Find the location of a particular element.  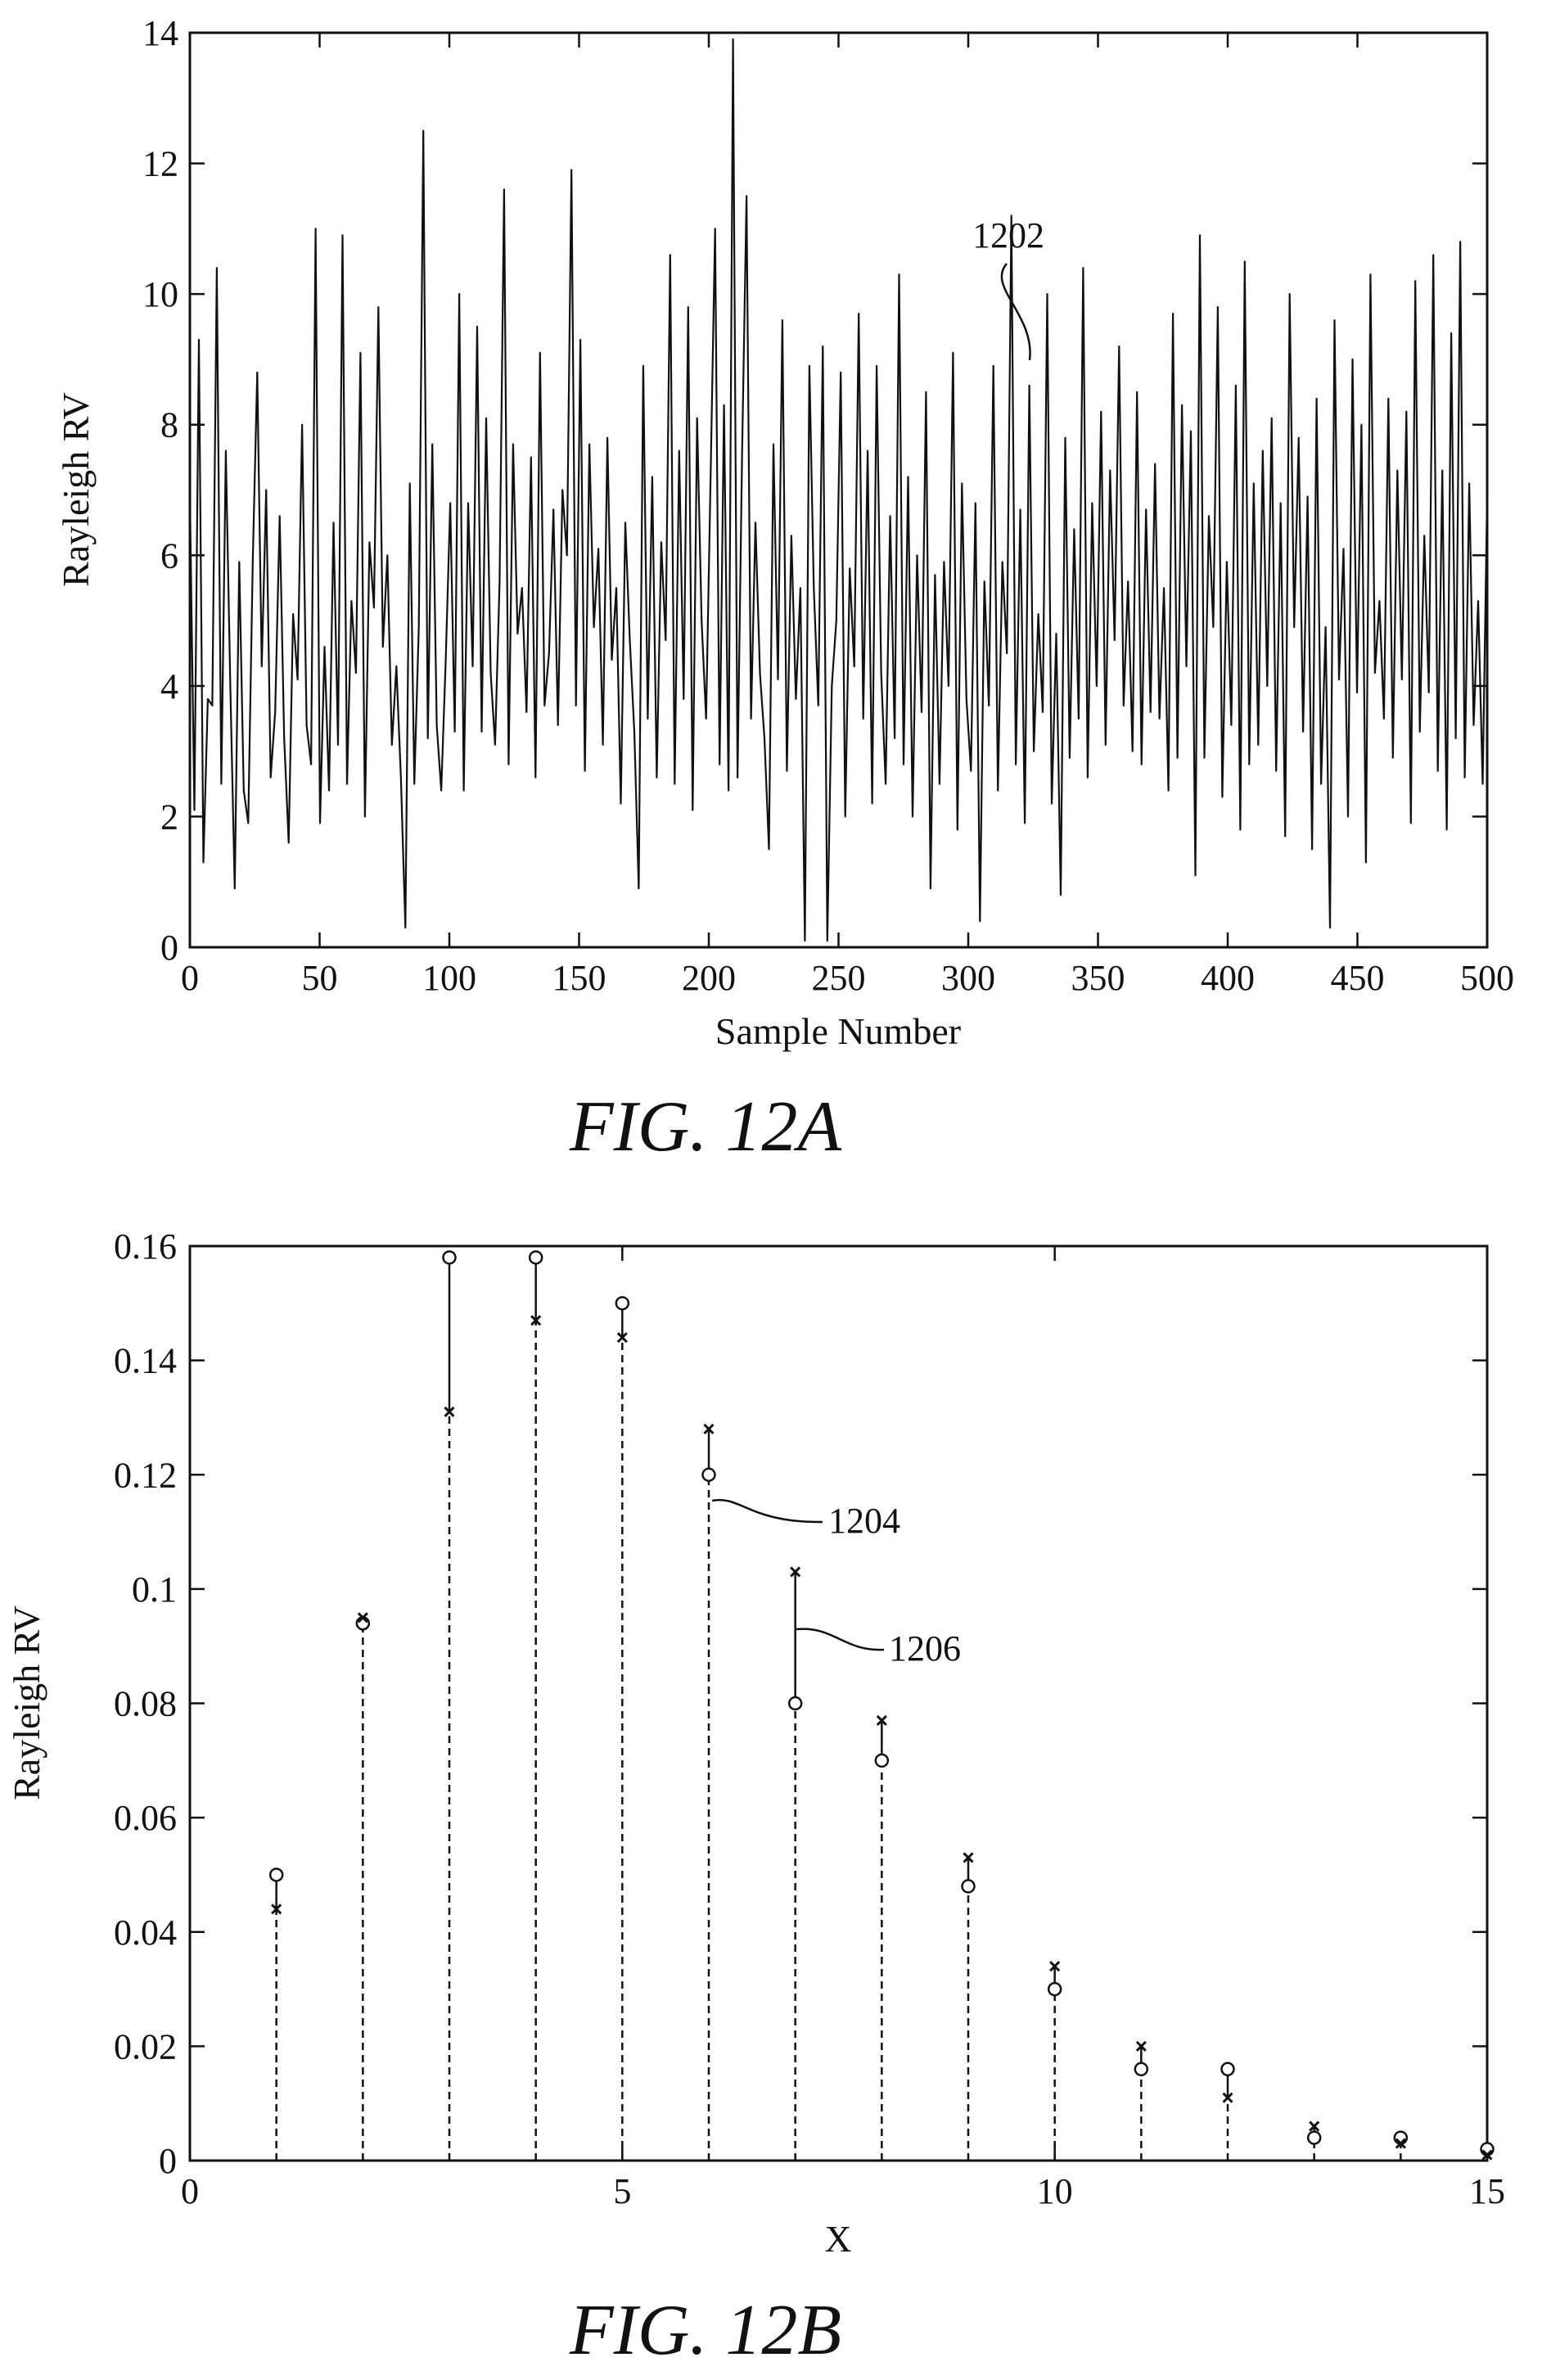

chart-12a-y-tick-label: 14 is located at coordinates (160, 33).